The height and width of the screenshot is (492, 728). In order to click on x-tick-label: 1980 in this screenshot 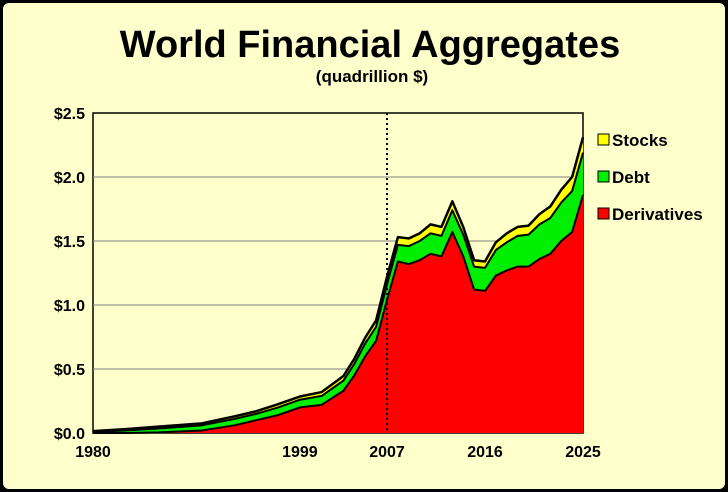, I will do `click(93, 452)`.